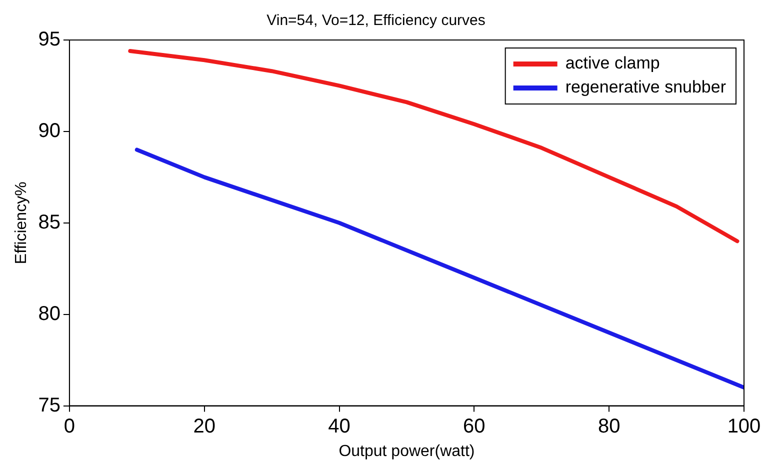 The image size is (780, 469). I want to click on y-tick-label: 90, so click(49, 131).